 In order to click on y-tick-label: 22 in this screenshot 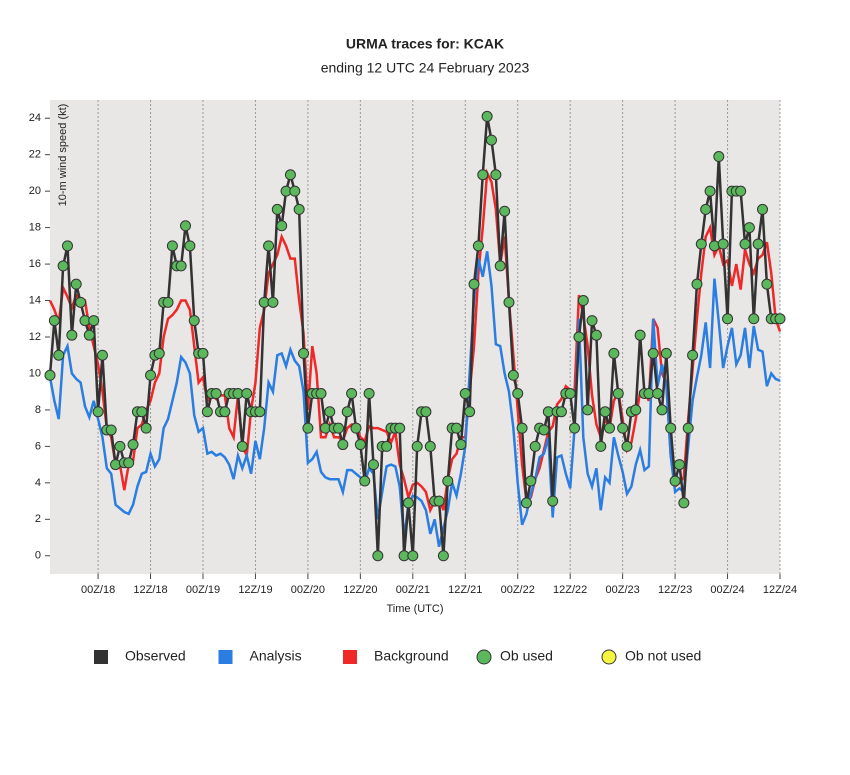, I will do `click(35, 155)`.